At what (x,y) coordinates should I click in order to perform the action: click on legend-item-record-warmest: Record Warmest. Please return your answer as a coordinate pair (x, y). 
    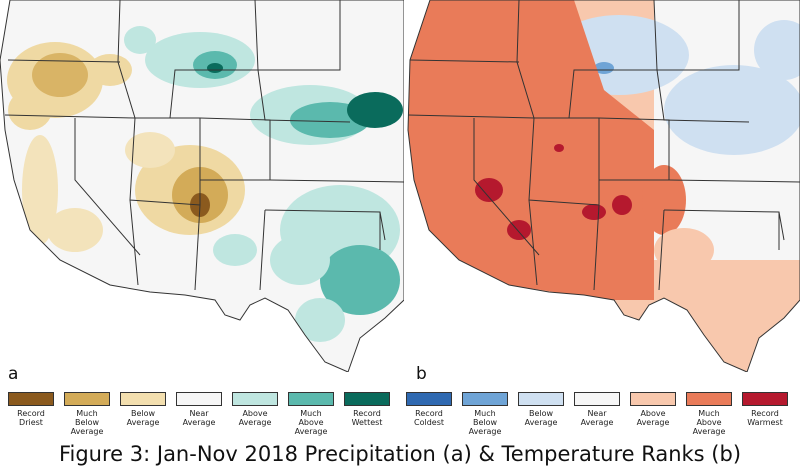
    Looking at the image, I should click on (765, 409).